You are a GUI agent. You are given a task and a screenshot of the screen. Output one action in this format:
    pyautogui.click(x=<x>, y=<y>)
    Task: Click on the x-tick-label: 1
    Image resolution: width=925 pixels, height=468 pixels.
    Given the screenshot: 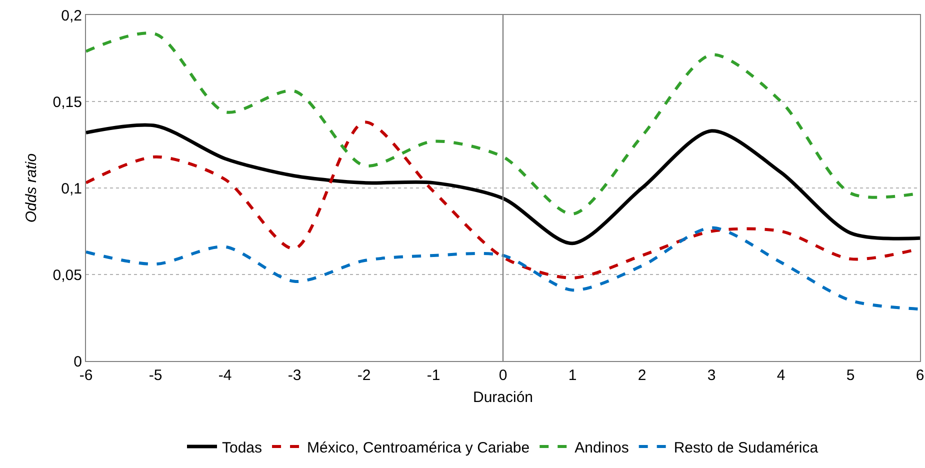 What is the action you would take?
    pyautogui.click(x=572, y=375)
    